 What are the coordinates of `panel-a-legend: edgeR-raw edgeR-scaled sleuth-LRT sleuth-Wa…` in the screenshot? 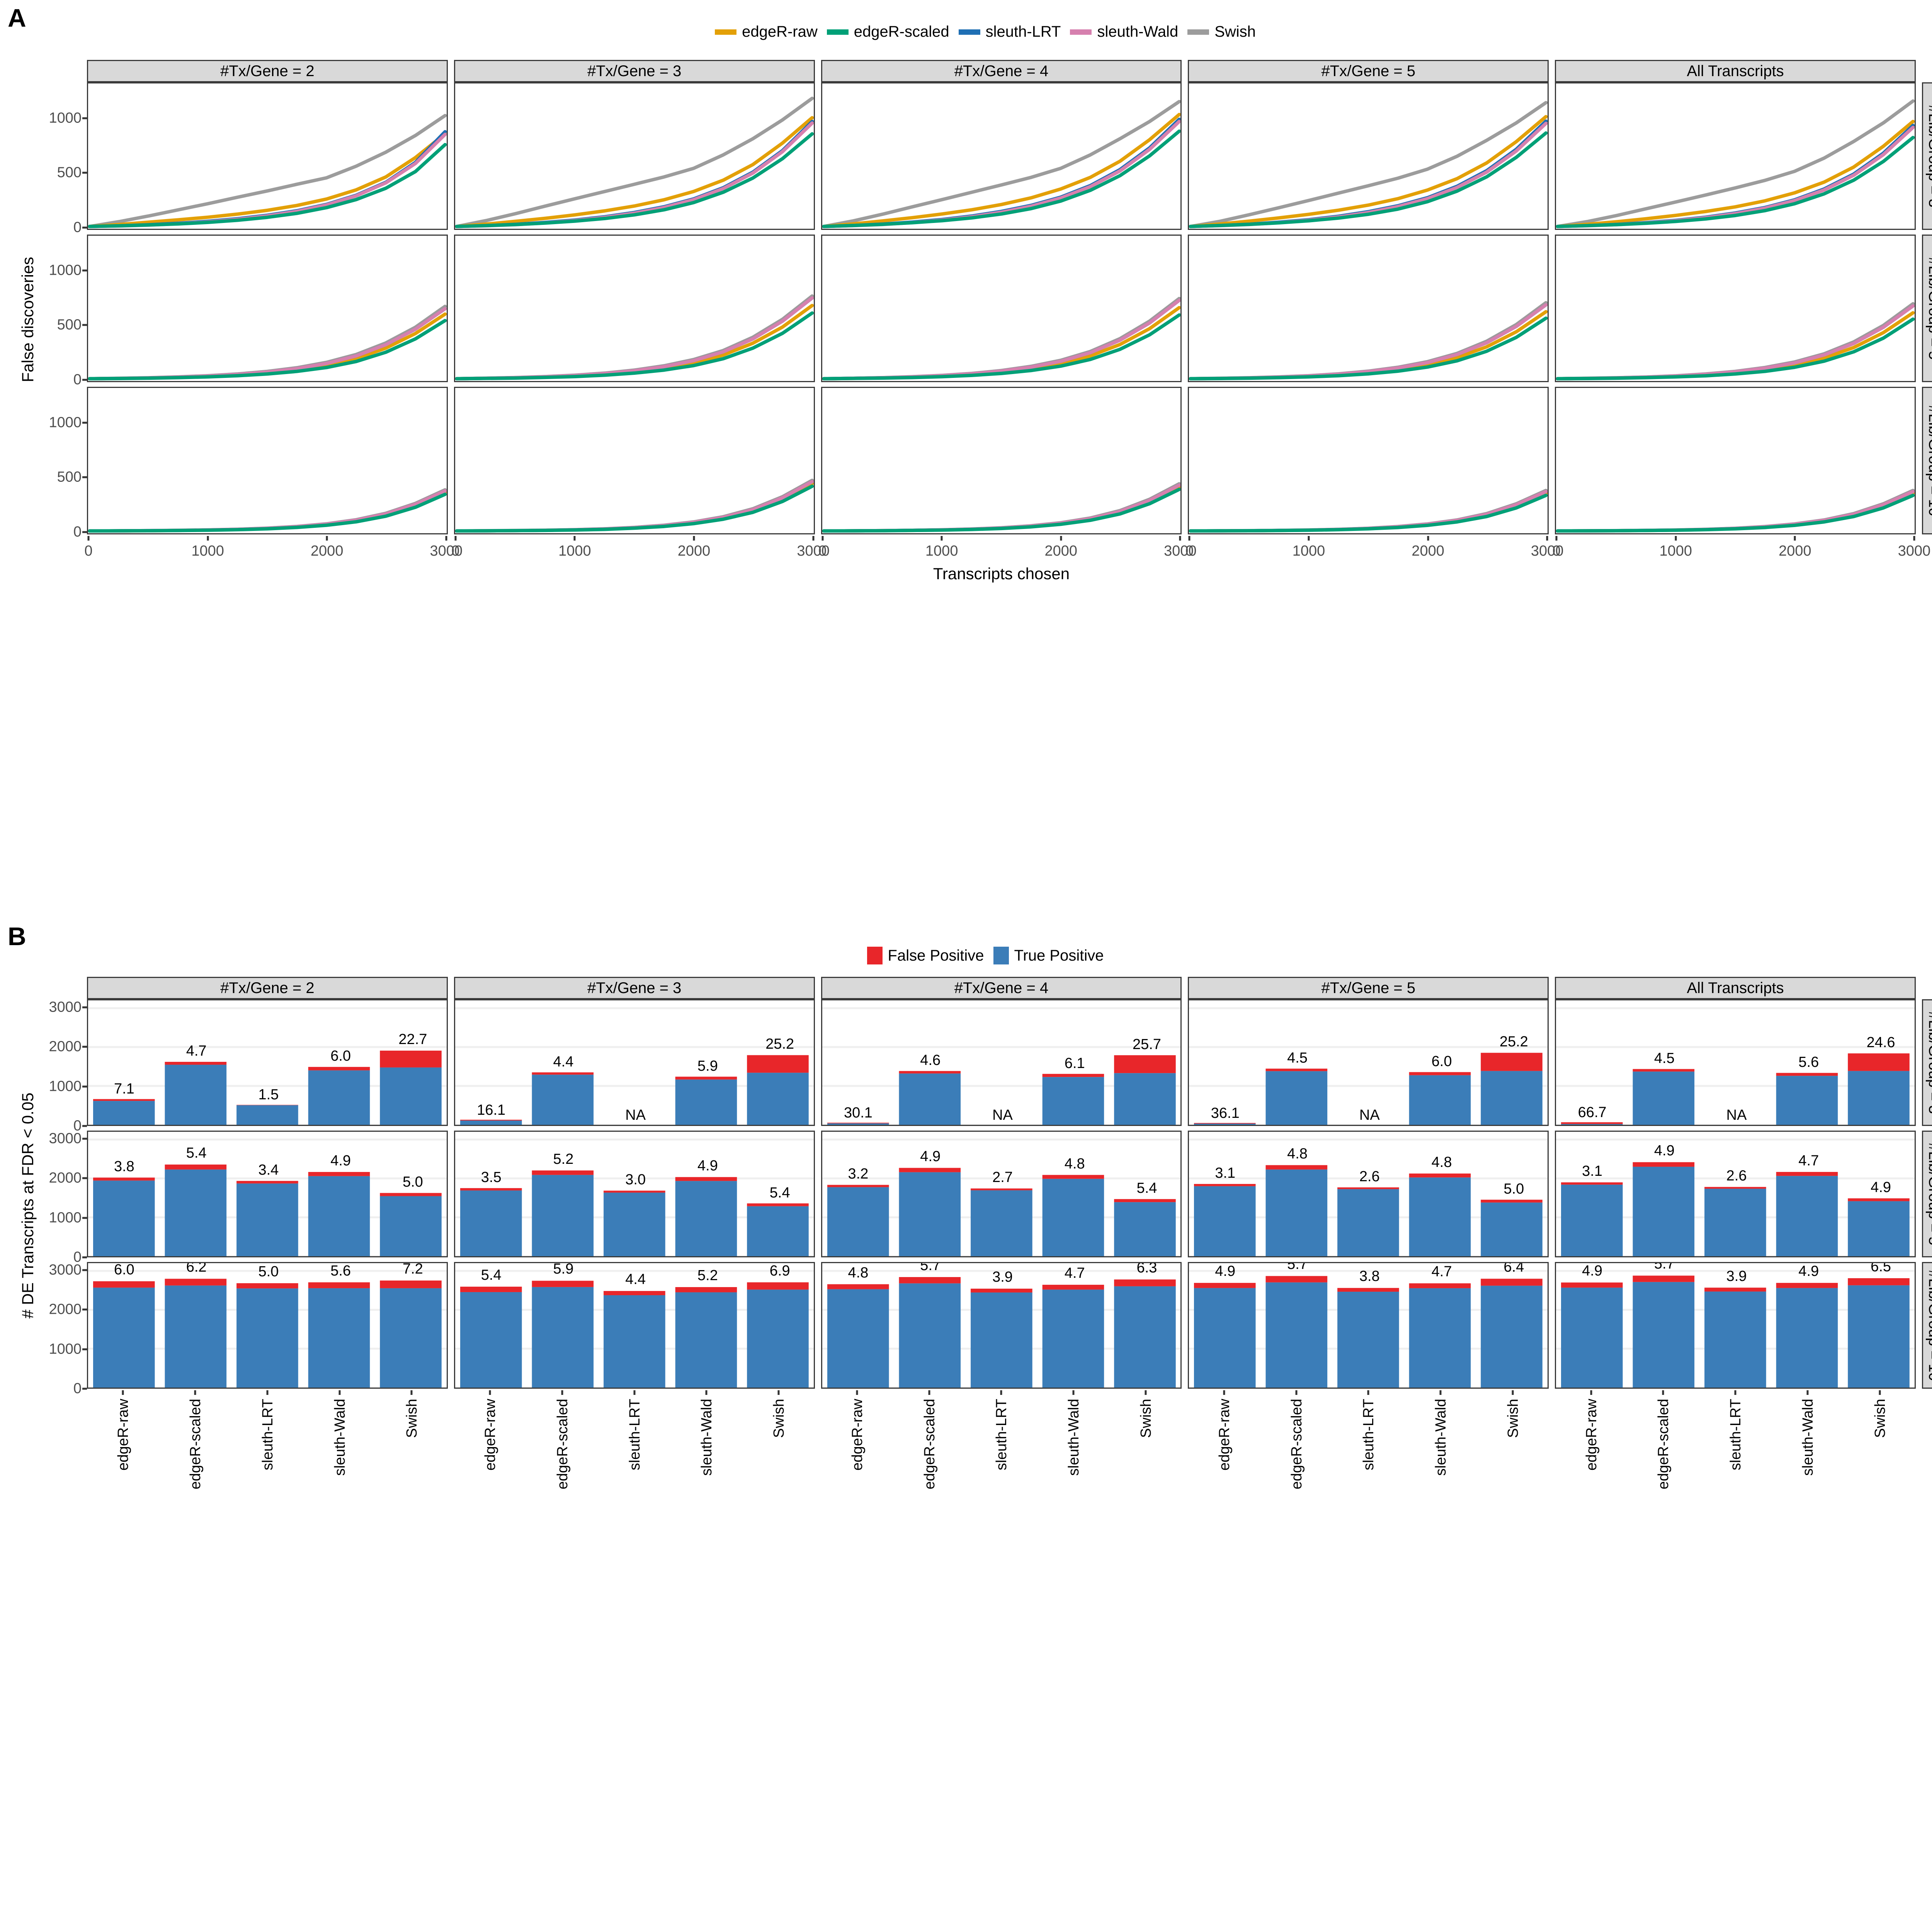 It's located at (966, 32).